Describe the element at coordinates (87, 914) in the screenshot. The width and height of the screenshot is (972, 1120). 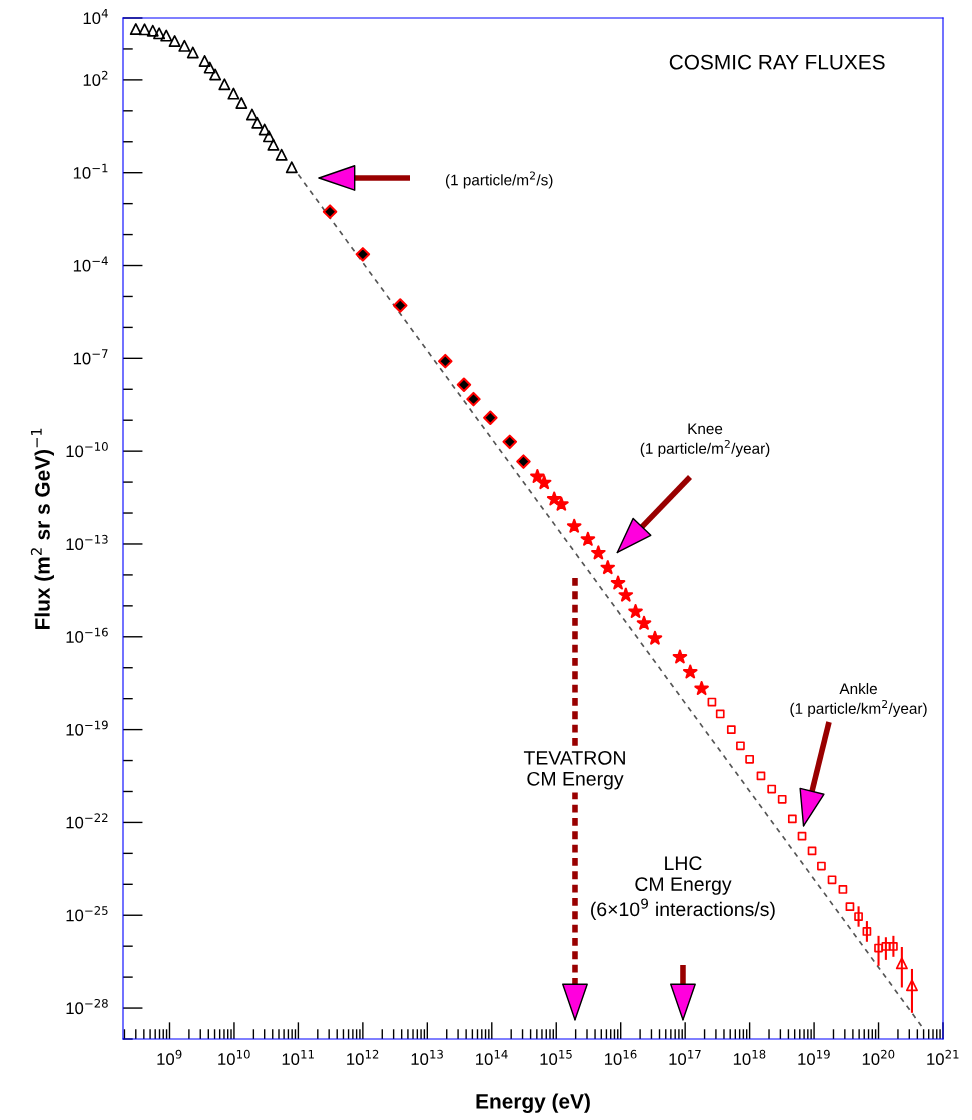
I see `y-tick-label: 10$^{−25}$` at that location.